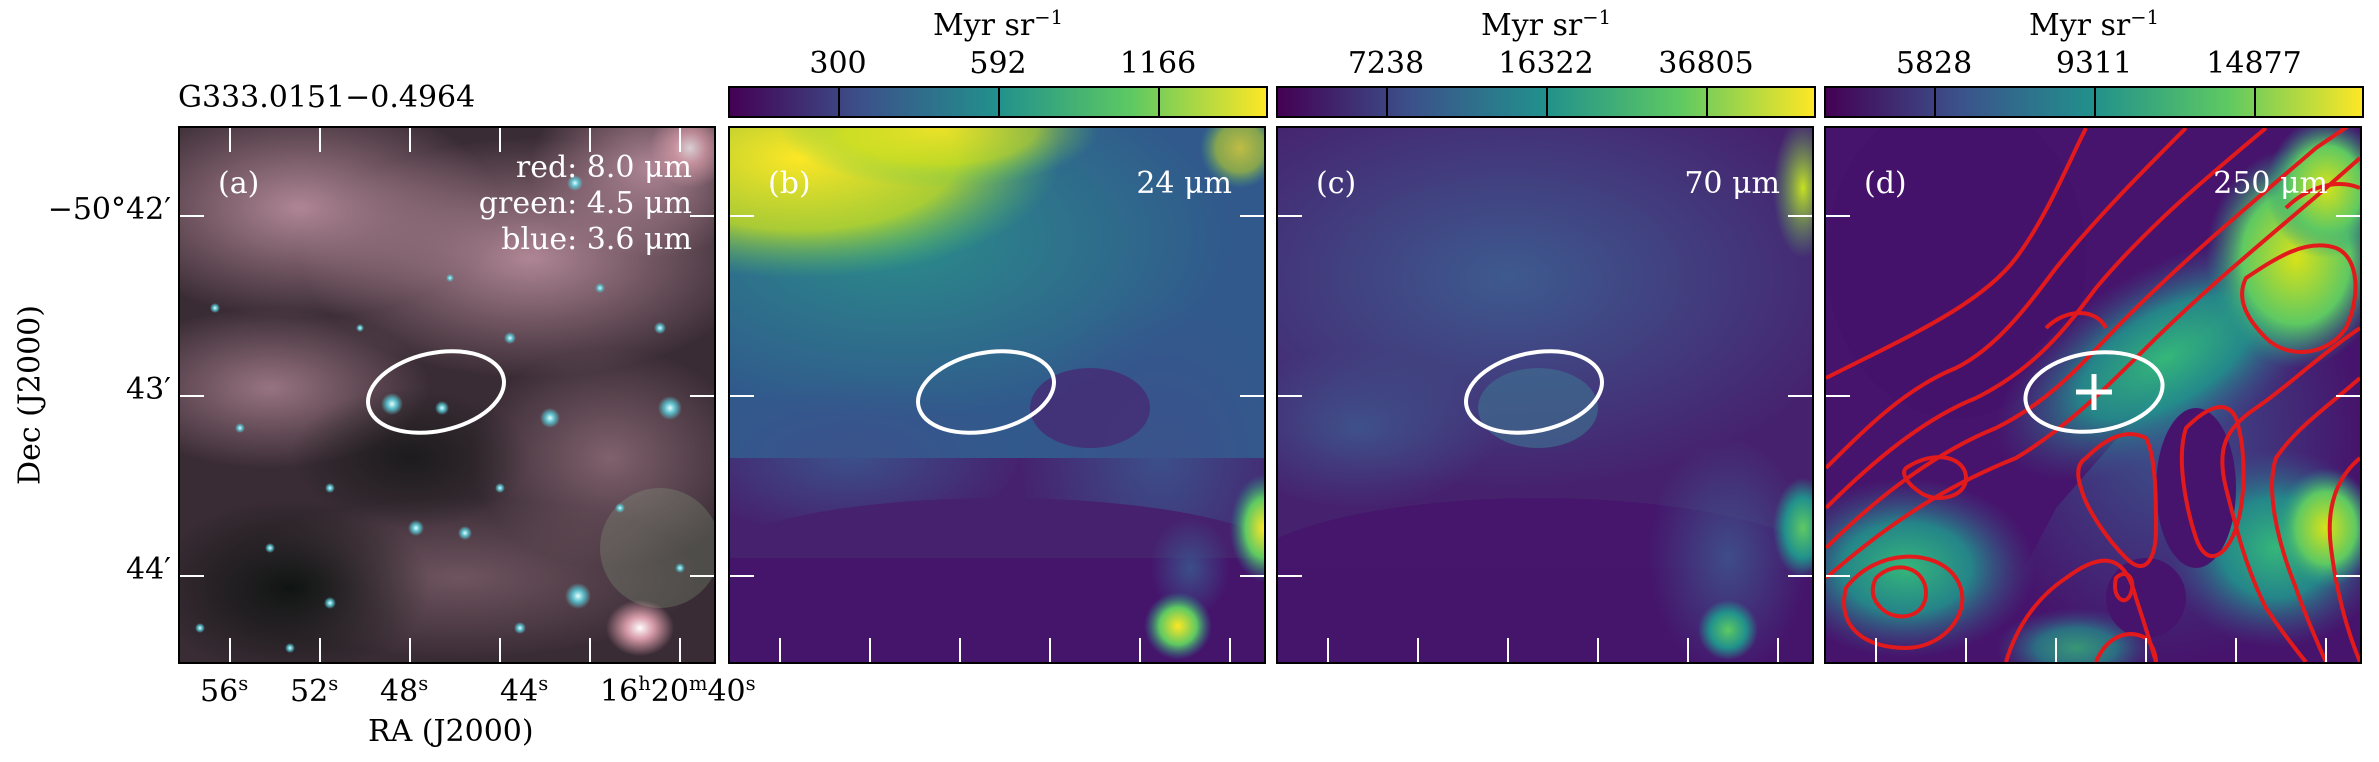  I want to click on y-tick-label-2: 44′, so click(148, 569).